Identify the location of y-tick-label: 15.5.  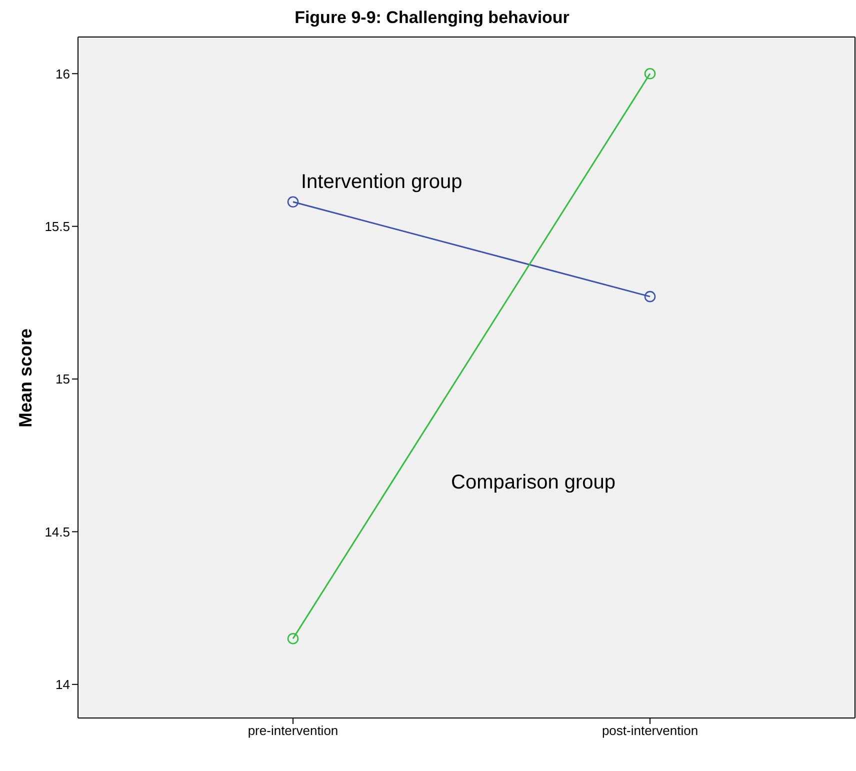
(57, 226).